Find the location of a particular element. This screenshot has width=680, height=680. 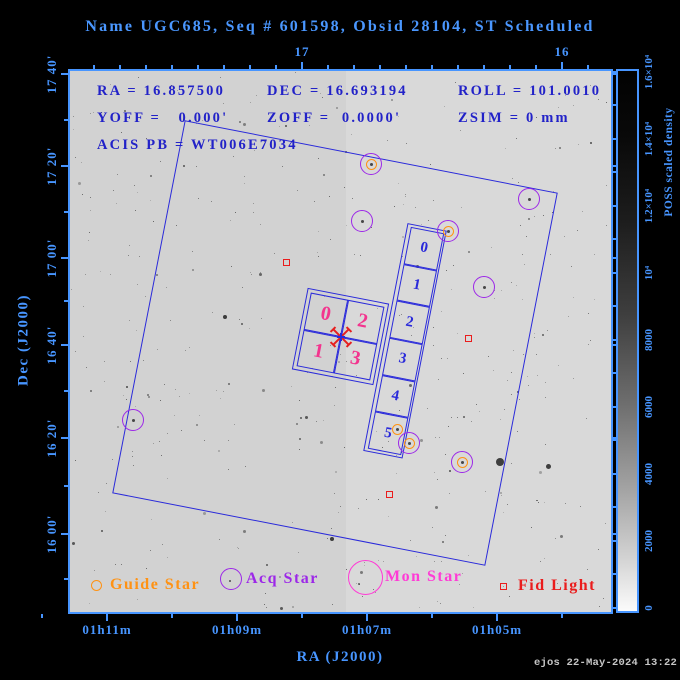

acq-star-marker is located at coordinates (462, 462).